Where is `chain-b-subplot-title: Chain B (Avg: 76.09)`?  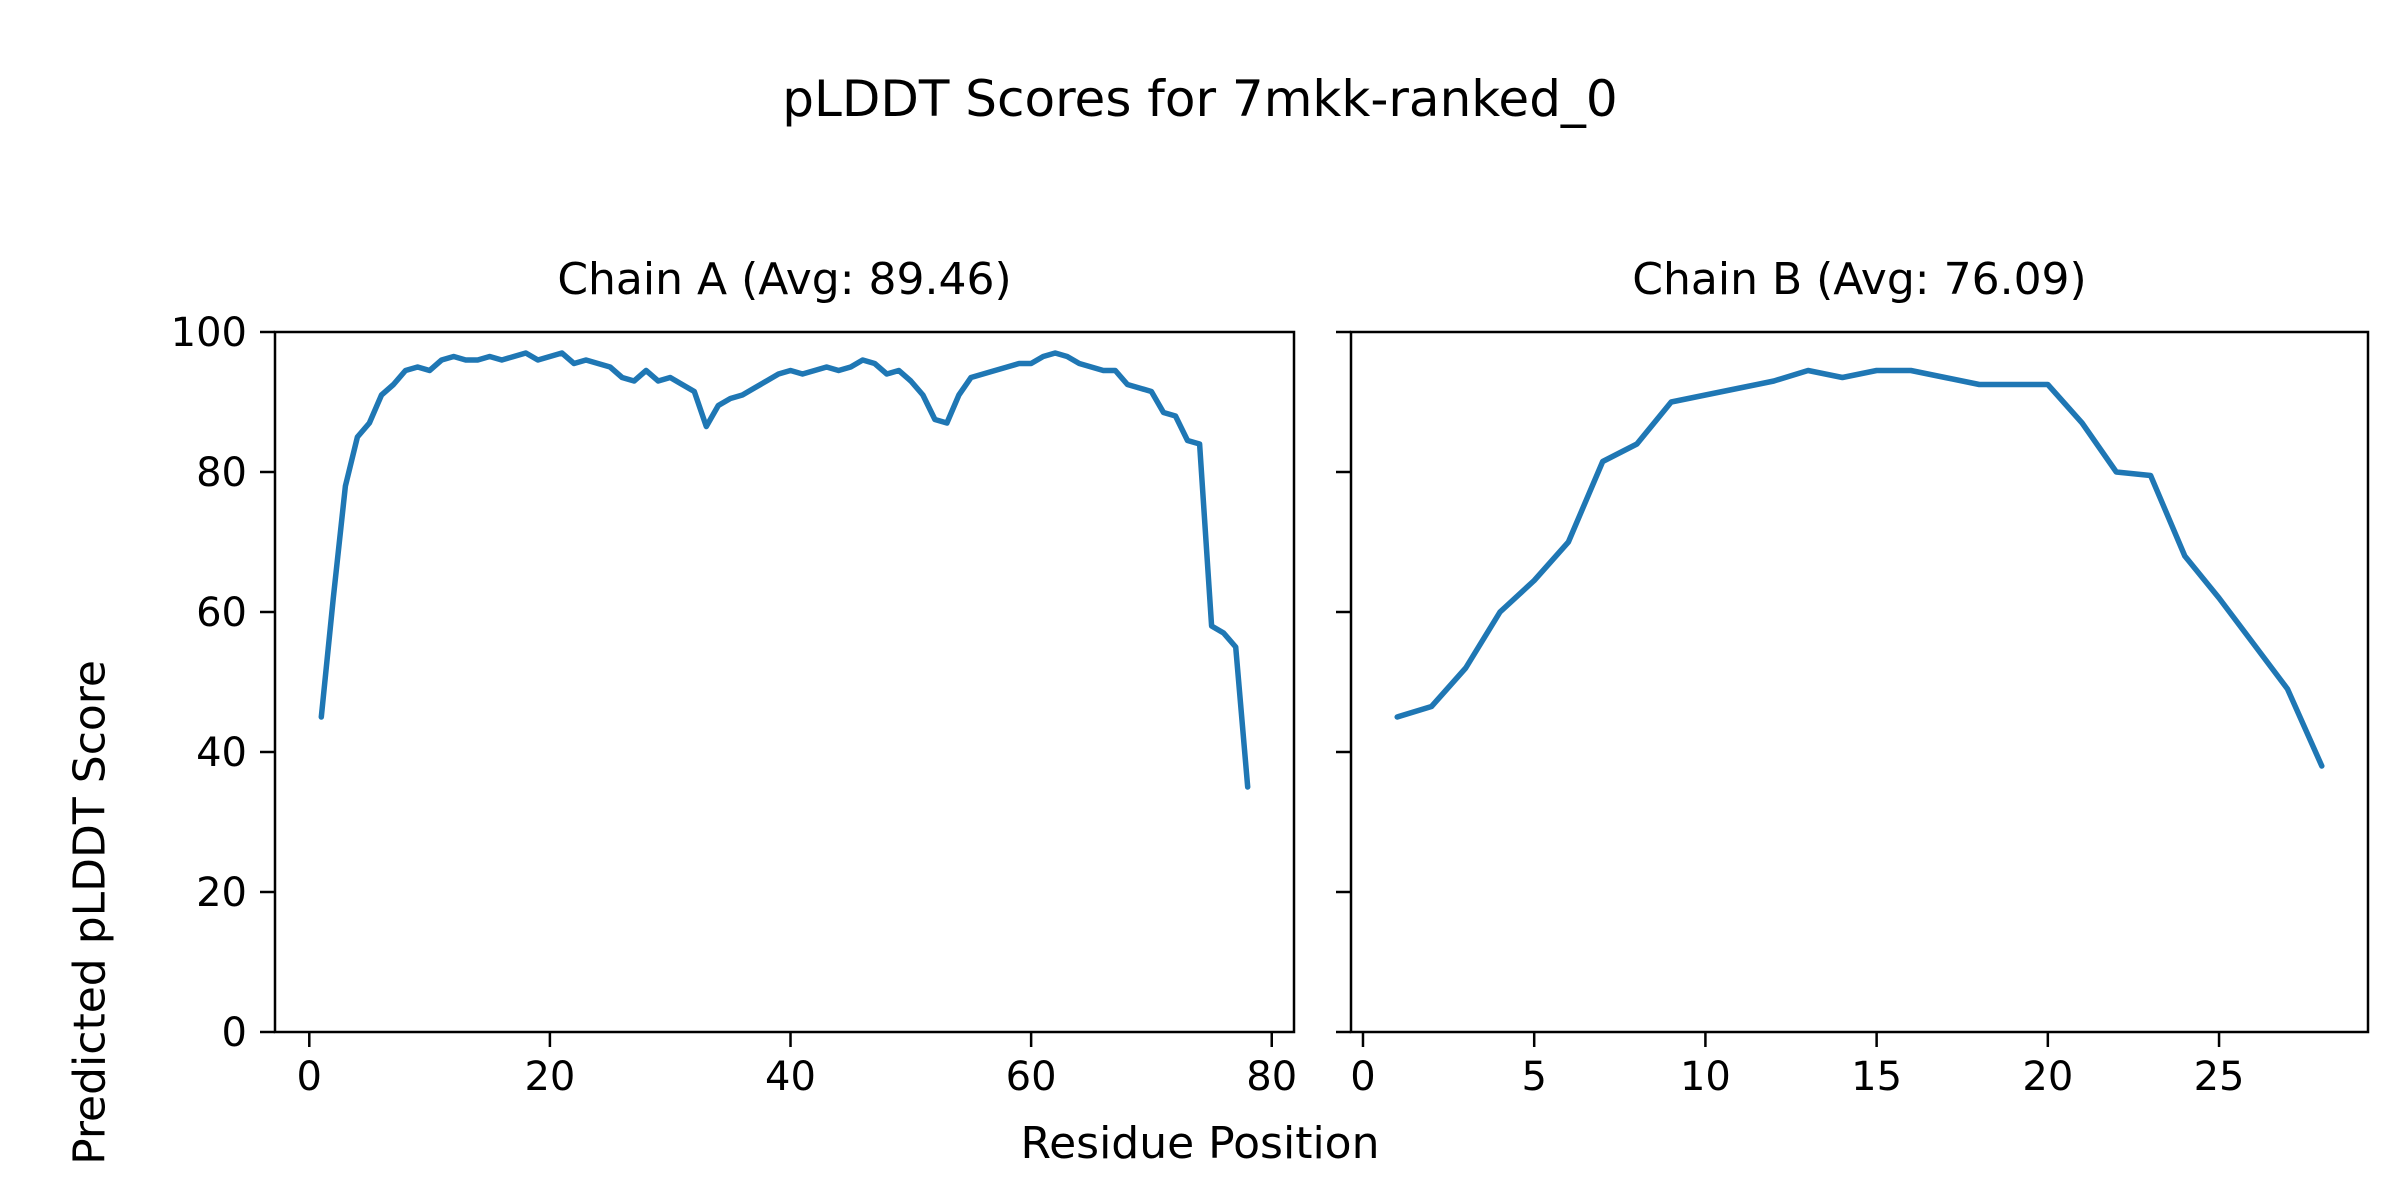
chain-b-subplot-title: Chain B (Avg: 76.09) is located at coordinates (1859, 279).